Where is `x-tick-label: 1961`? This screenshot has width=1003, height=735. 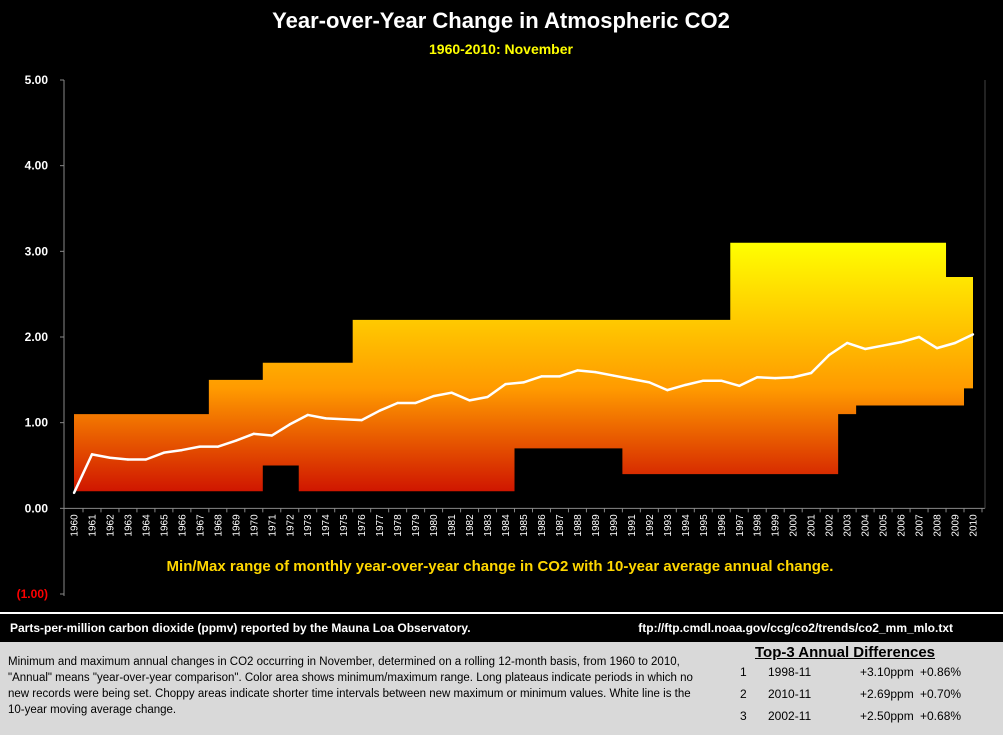 x-tick-label: 1961 is located at coordinates (92, 525).